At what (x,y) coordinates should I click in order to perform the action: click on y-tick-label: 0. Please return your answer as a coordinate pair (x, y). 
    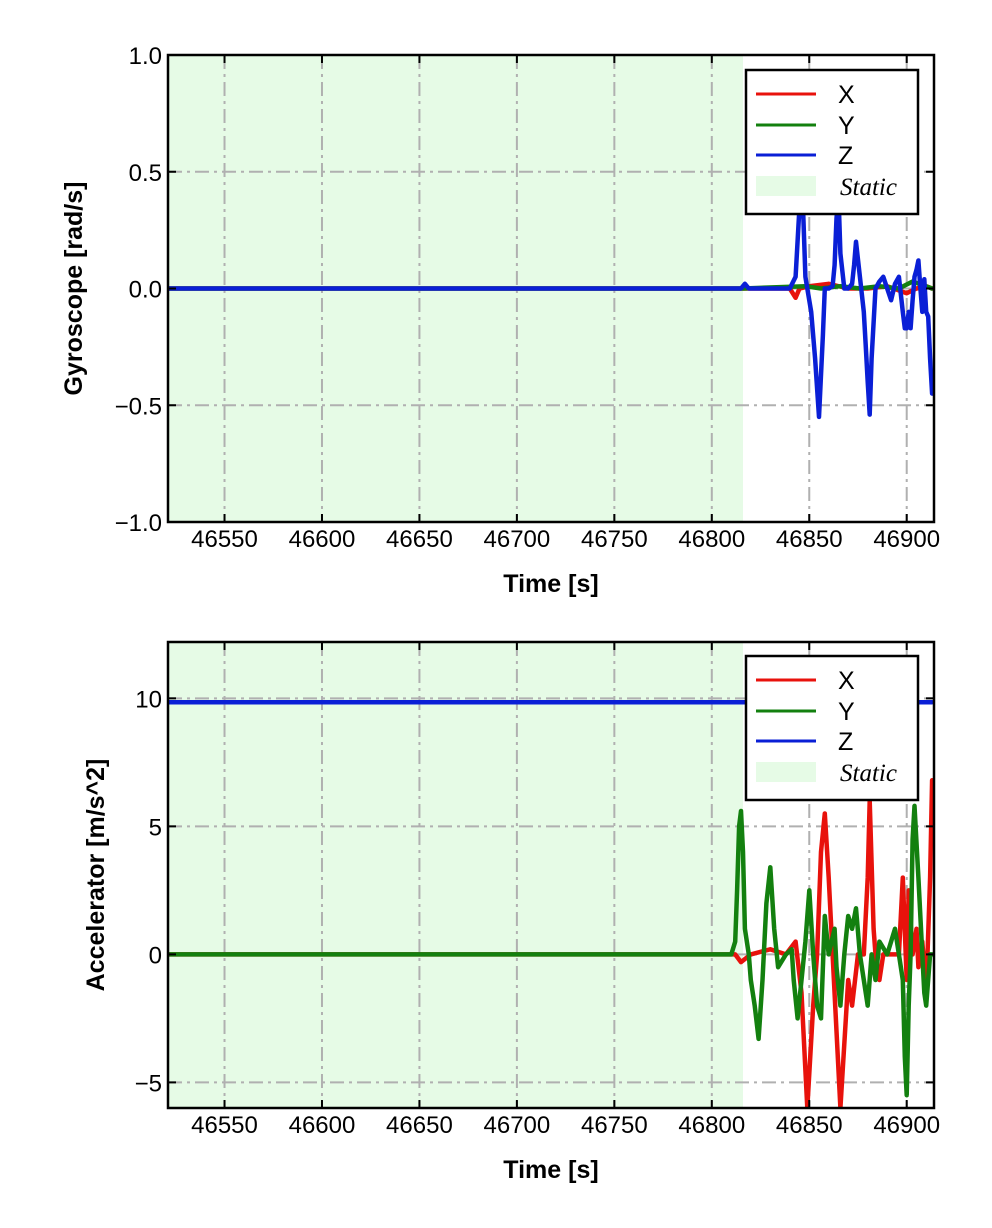
    Looking at the image, I should click on (155, 955).